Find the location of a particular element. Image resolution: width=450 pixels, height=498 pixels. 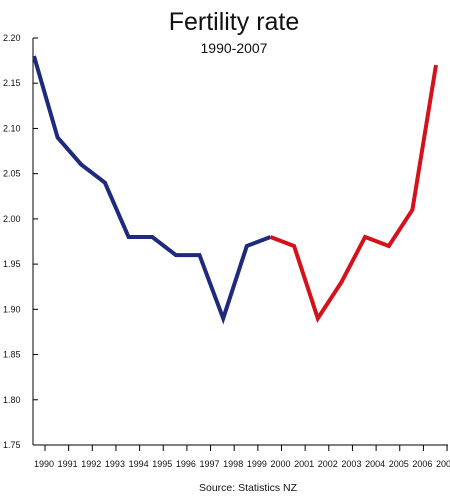

x-tick-label: 2004 is located at coordinates (375, 464).